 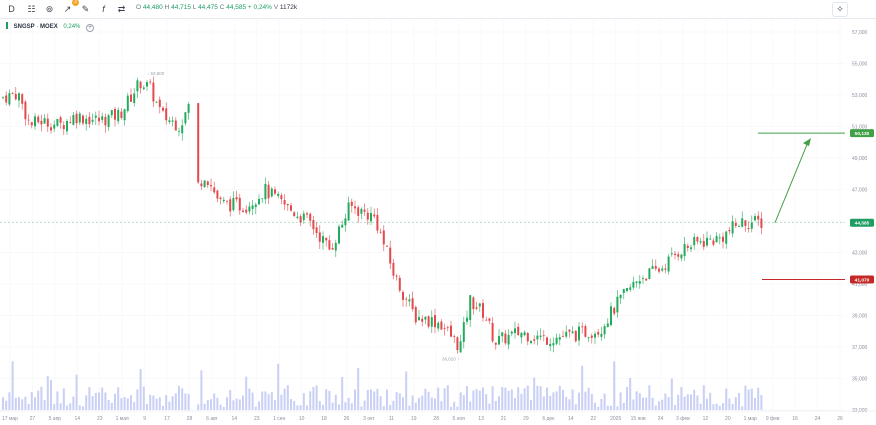 What do you see at coordinates (840, 9) in the screenshot?
I see `sparkle-icon: ✧` at bounding box center [840, 9].